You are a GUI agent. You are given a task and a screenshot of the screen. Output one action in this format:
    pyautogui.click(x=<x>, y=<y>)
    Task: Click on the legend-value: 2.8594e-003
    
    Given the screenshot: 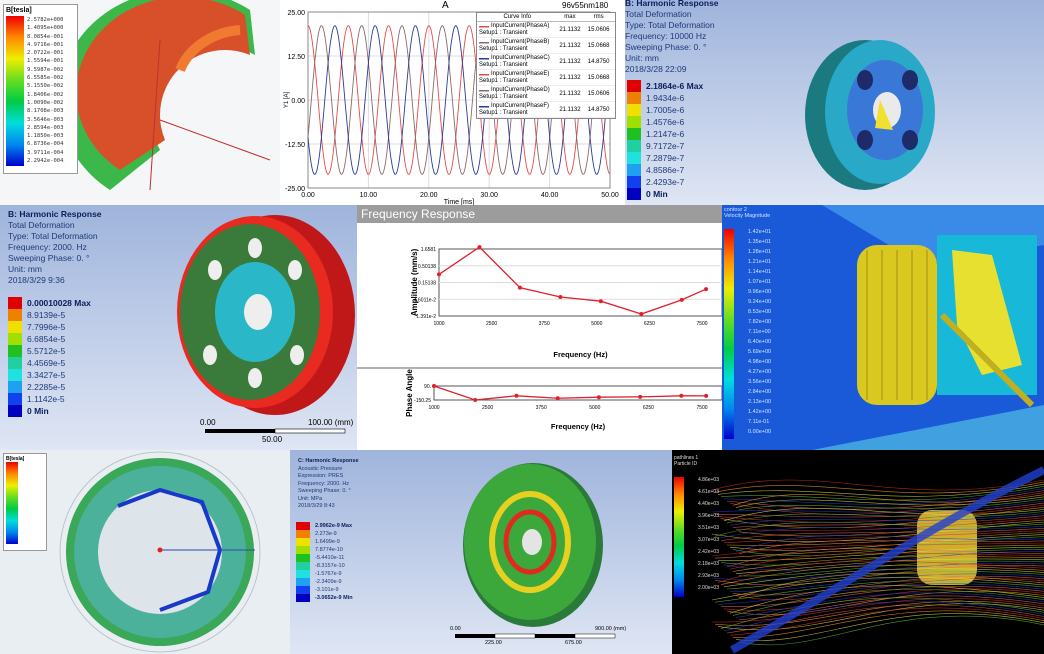 What is the action you would take?
    pyautogui.click(x=45, y=127)
    